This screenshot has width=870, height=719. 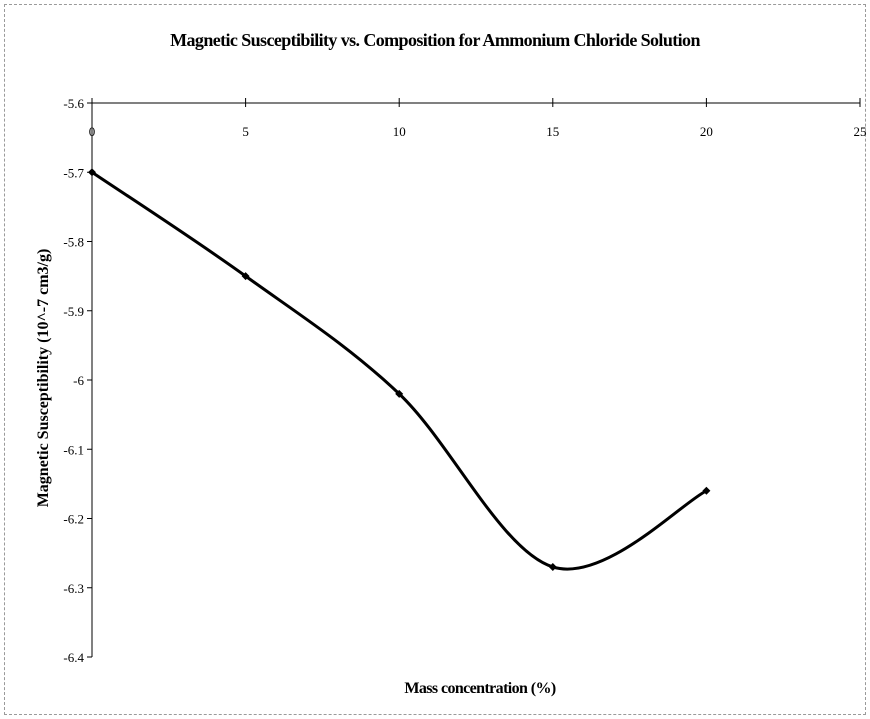 What do you see at coordinates (73, 519) in the screenshot?
I see `y-tick-label: -6.2` at bounding box center [73, 519].